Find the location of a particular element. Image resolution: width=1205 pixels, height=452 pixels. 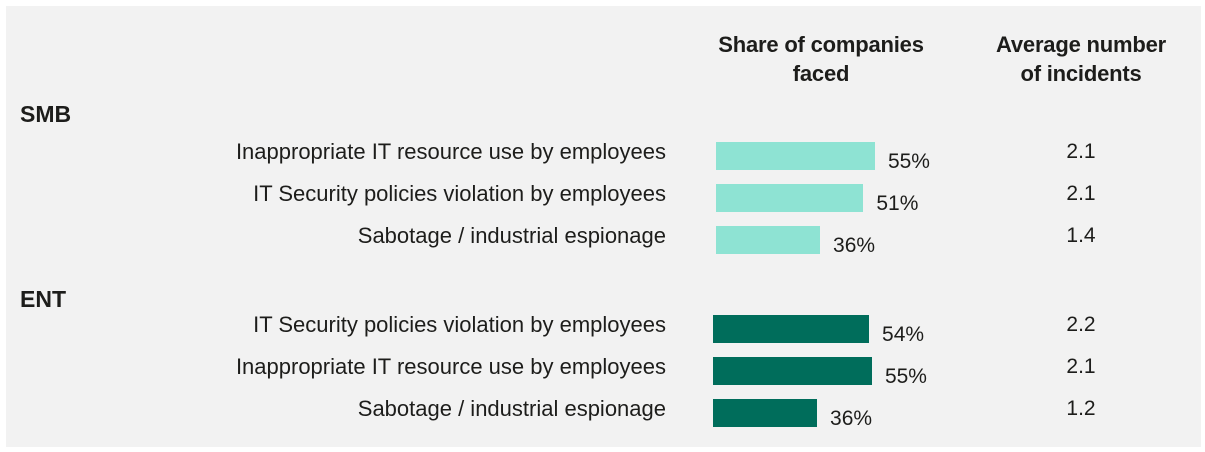

avg-column-header: Average number of incidents is located at coordinates (1081, 59).